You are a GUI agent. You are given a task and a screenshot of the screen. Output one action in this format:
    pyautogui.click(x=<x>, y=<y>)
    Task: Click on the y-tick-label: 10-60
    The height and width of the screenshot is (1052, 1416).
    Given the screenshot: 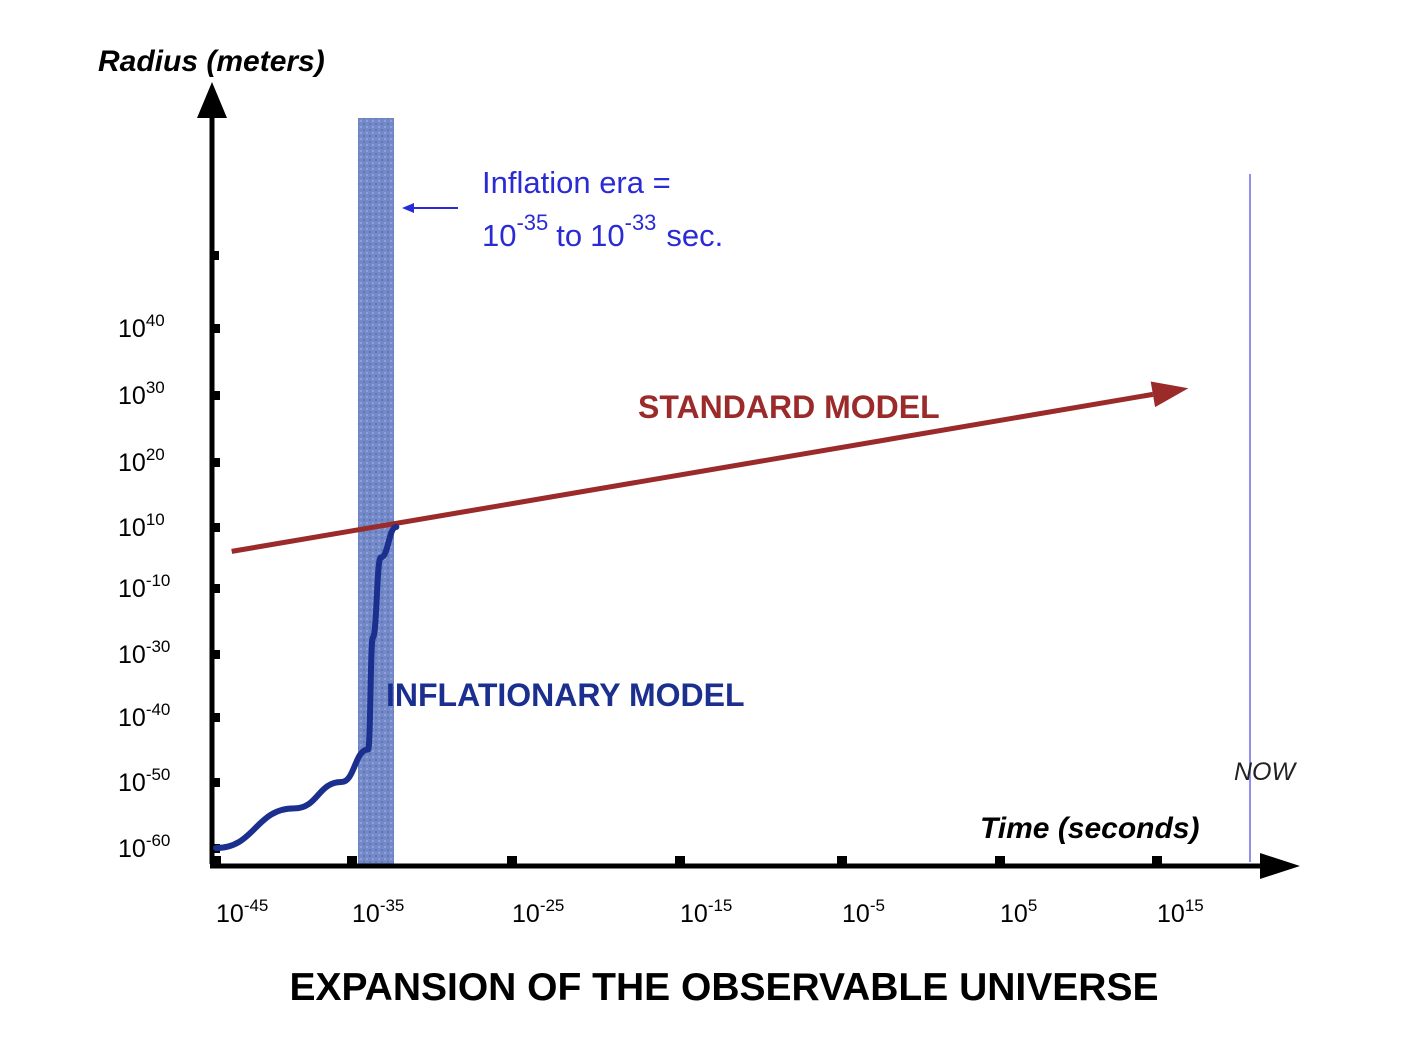 What is the action you would take?
    pyautogui.click(x=144, y=847)
    